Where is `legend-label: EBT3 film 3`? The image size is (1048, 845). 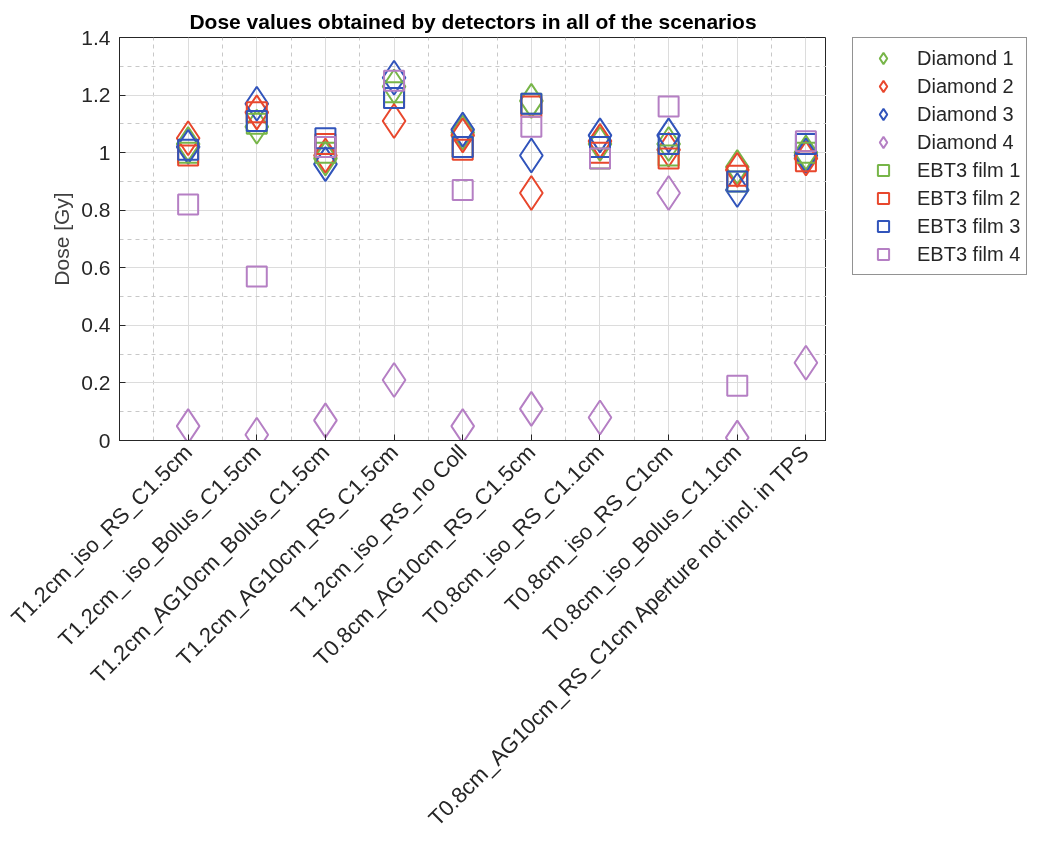
legend-label: EBT3 film 3 is located at coordinates (969, 226).